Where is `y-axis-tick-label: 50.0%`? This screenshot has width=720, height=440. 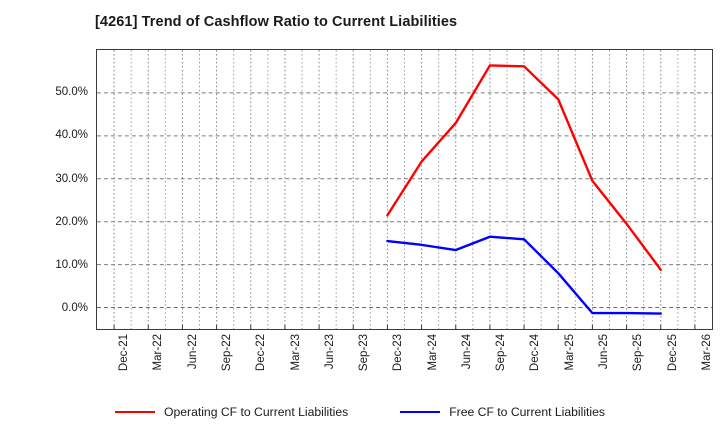 y-axis-tick-label: 50.0% is located at coordinates (71, 92).